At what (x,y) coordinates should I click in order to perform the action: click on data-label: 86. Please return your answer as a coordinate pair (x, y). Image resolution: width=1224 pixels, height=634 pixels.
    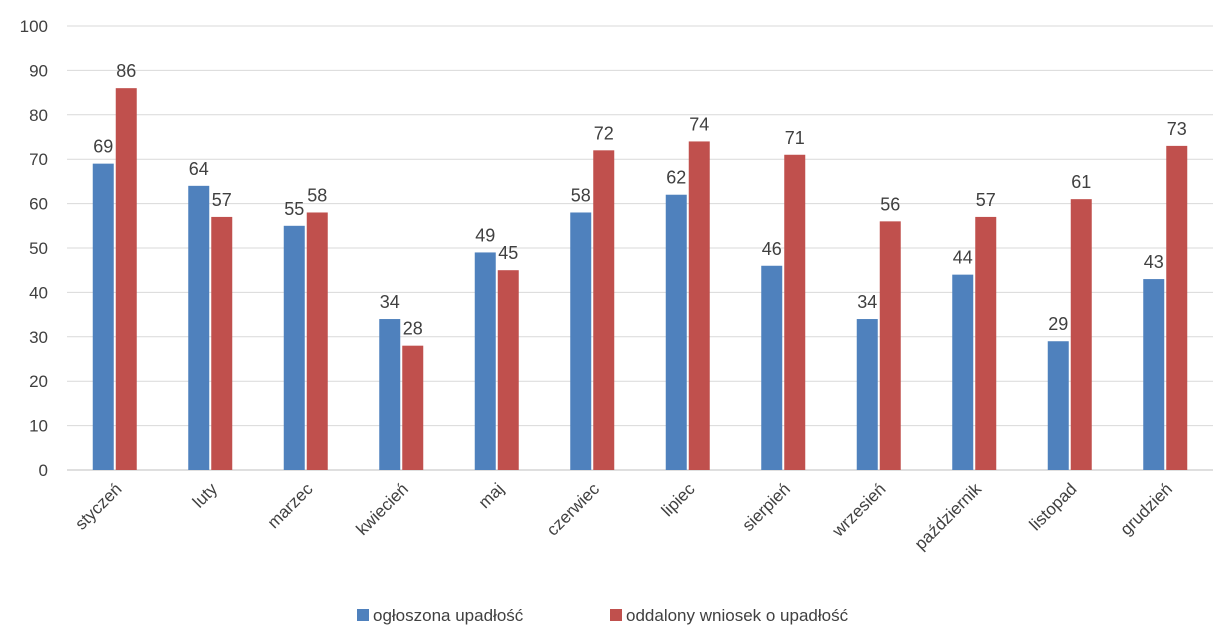
    Looking at the image, I should click on (126, 71).